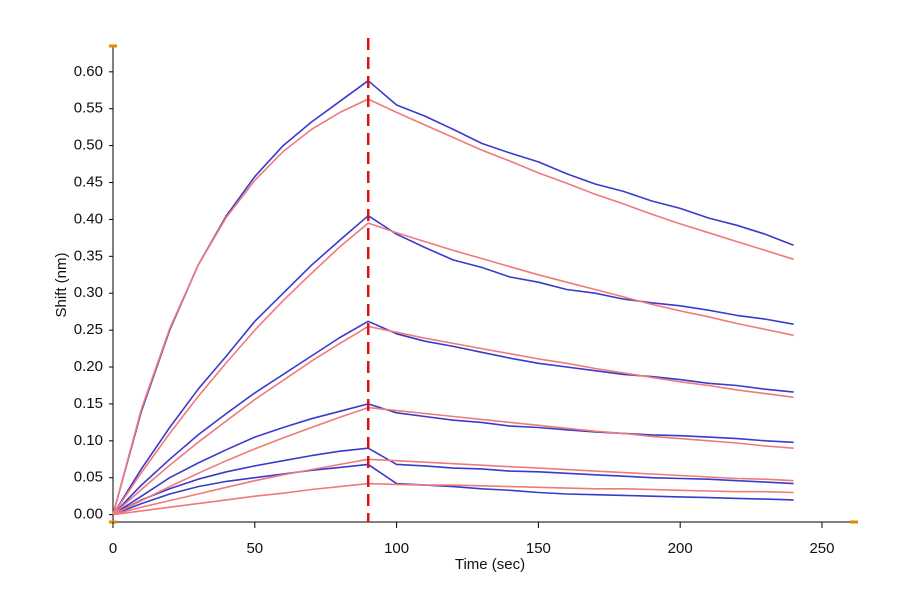 The height and width of the screenshot is (600, 900). What do you see at coordinates (88, 403) in the screenshot?
I see `y-tick-label: 0.15` at bounding box center [88, 403].